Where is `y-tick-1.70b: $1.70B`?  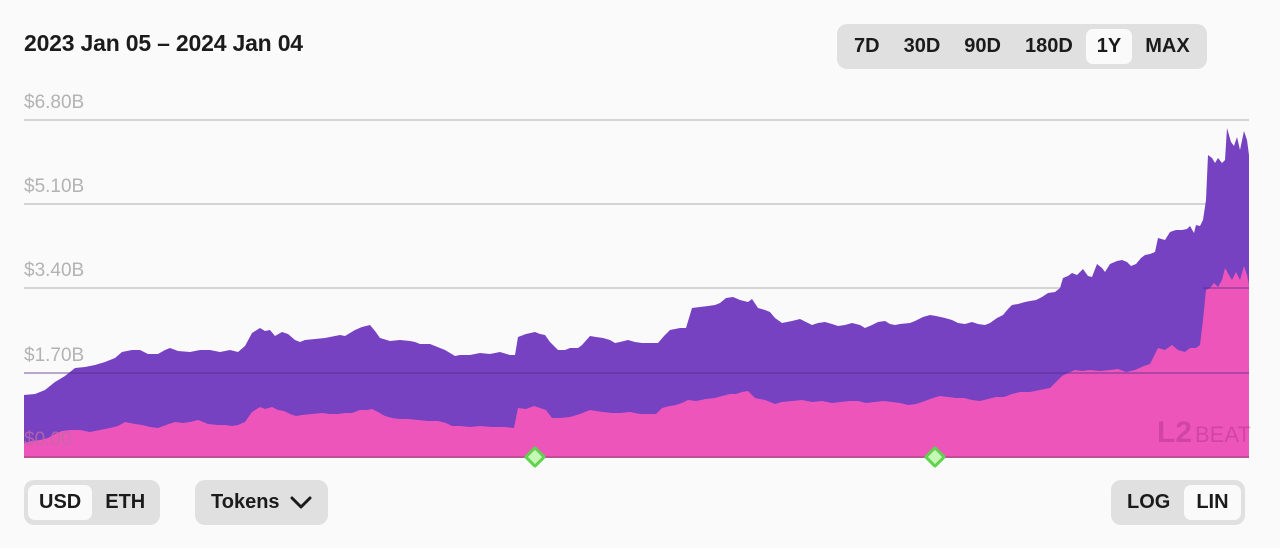
y-tick-1.70b: $1.70B is located at coordinates (54, 355).